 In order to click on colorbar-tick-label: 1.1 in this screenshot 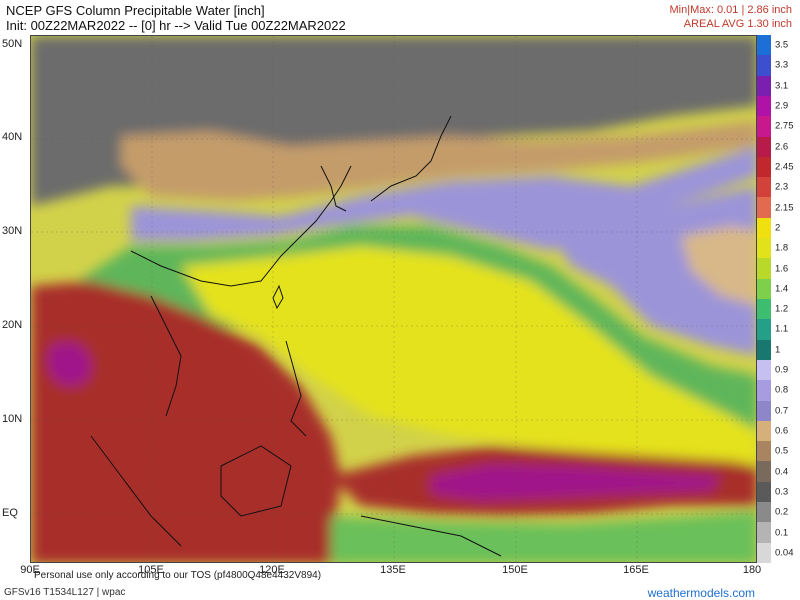, I will do `click(782, 329)`.